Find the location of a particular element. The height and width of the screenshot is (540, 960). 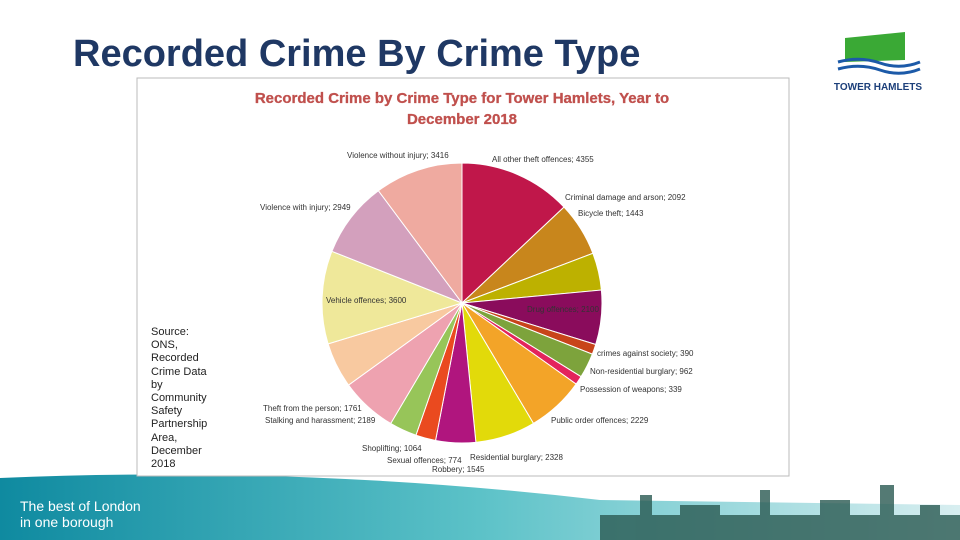

data-label: Violence without injury; 3416 is located at coordinates (398, 155).